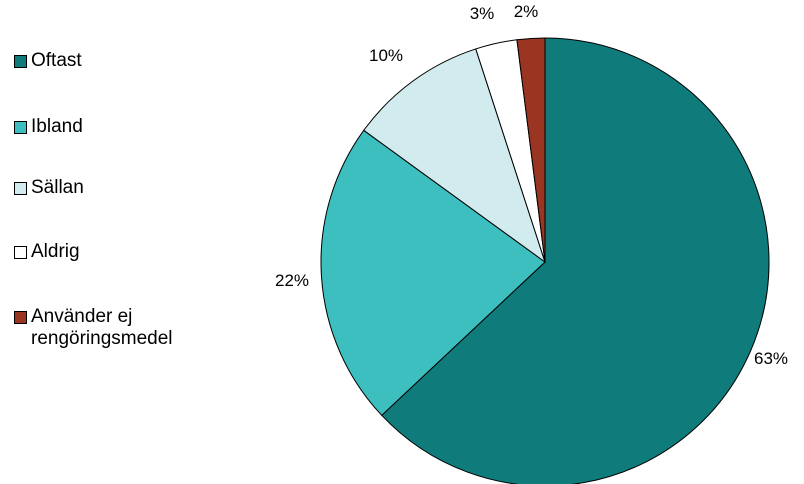 Image resolution: width=804 pixels, height=484 pixels. Describe the element at coordinates (292, 280) in the screenshot. I see `data-label-2: 22%` at that location.